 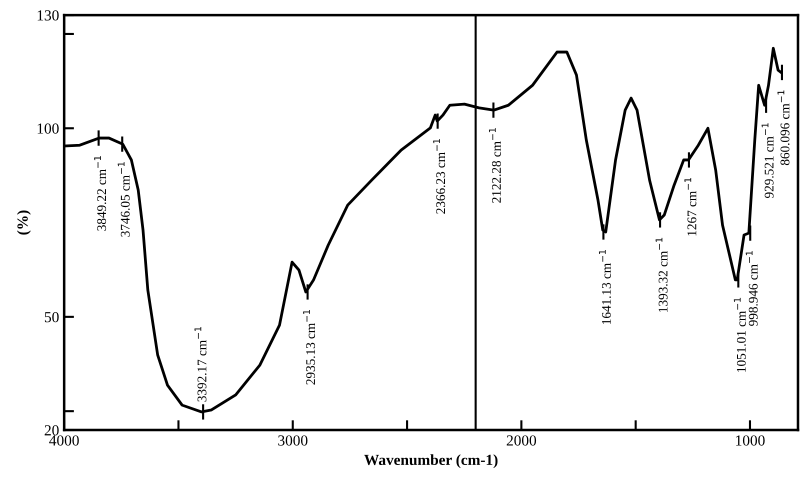 I want to click on y-tick-label: 50, so click(x=51, y=317).